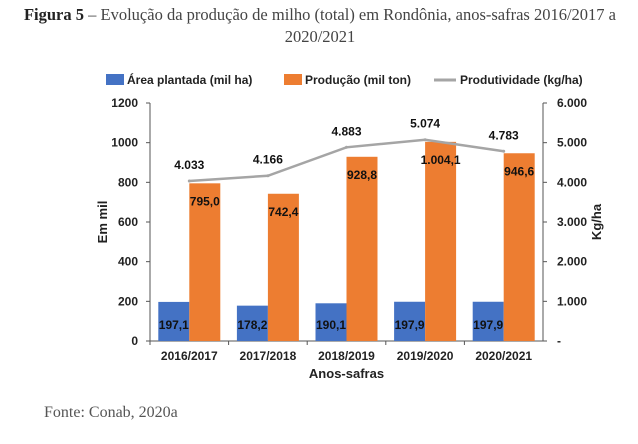 This screenshot has width=638, height=444. What do you see at coordinates (441, 160) in the screenshot?
I see `data-label-producao-3: 1.004,1` at bounding box center [441, 160].